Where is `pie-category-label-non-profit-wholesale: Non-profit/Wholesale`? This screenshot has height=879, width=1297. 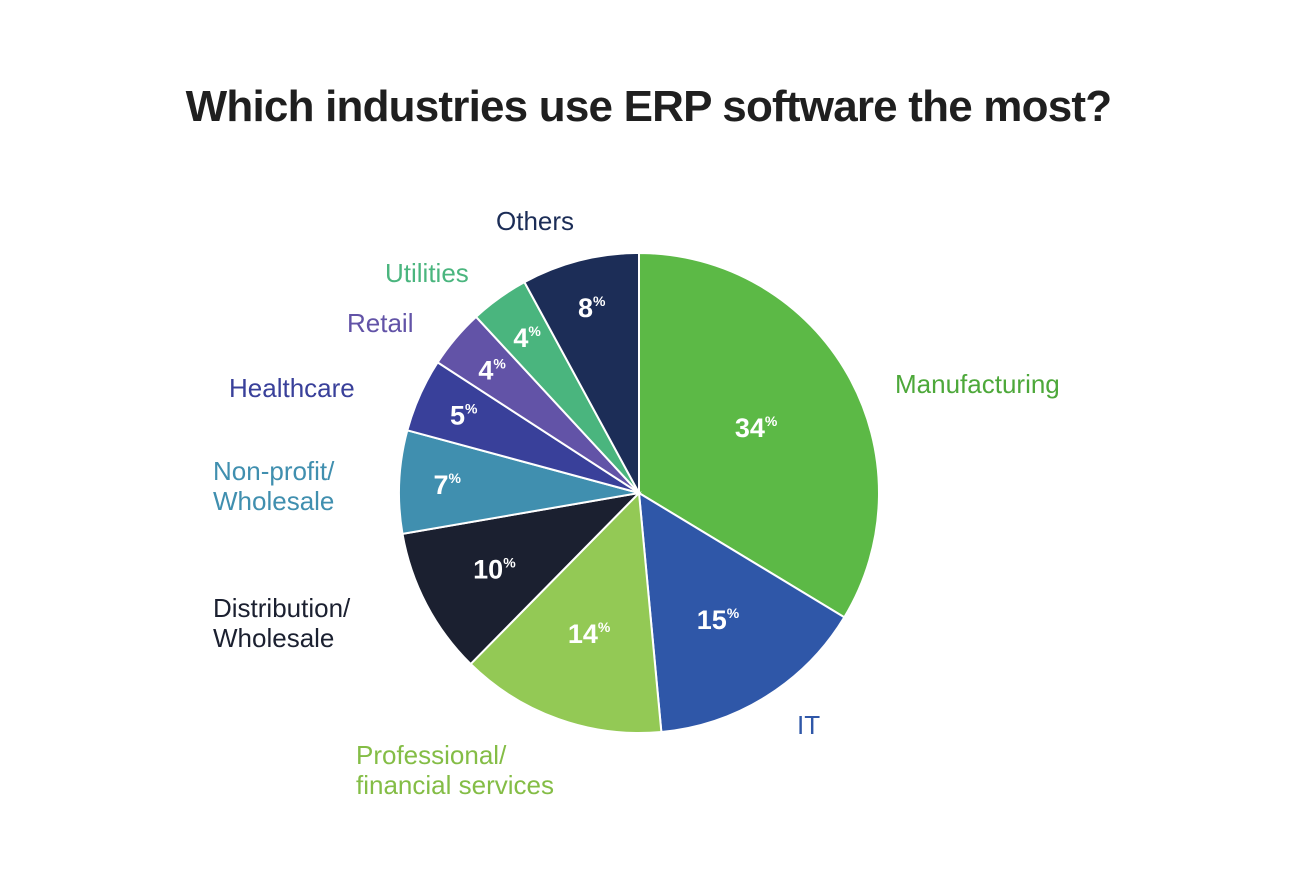
pie-category-label-non-profit-wholesale: Non-profit/Wholesale is located at coordinates (274, 486).